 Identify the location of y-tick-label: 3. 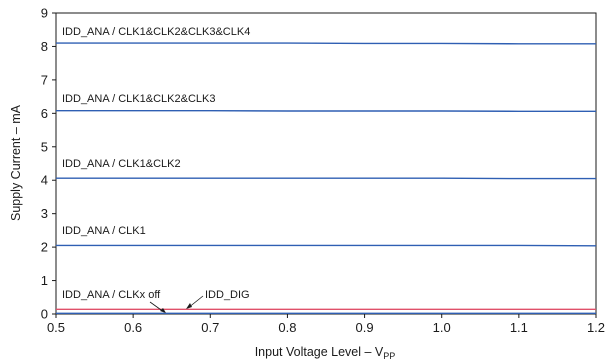
(44, 213).